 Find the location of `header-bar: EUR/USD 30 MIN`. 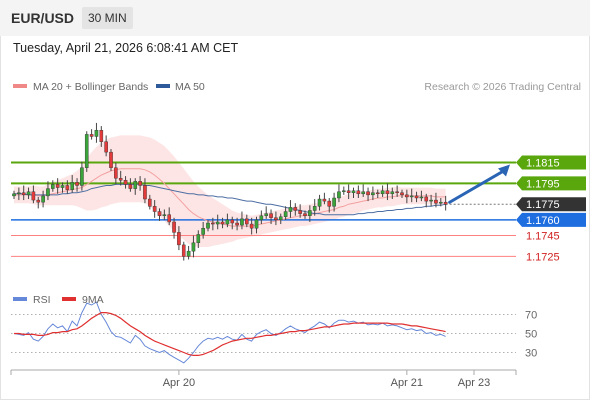

header-bar: EUR/USD 30 MIN is located at coordinates (295, 18).